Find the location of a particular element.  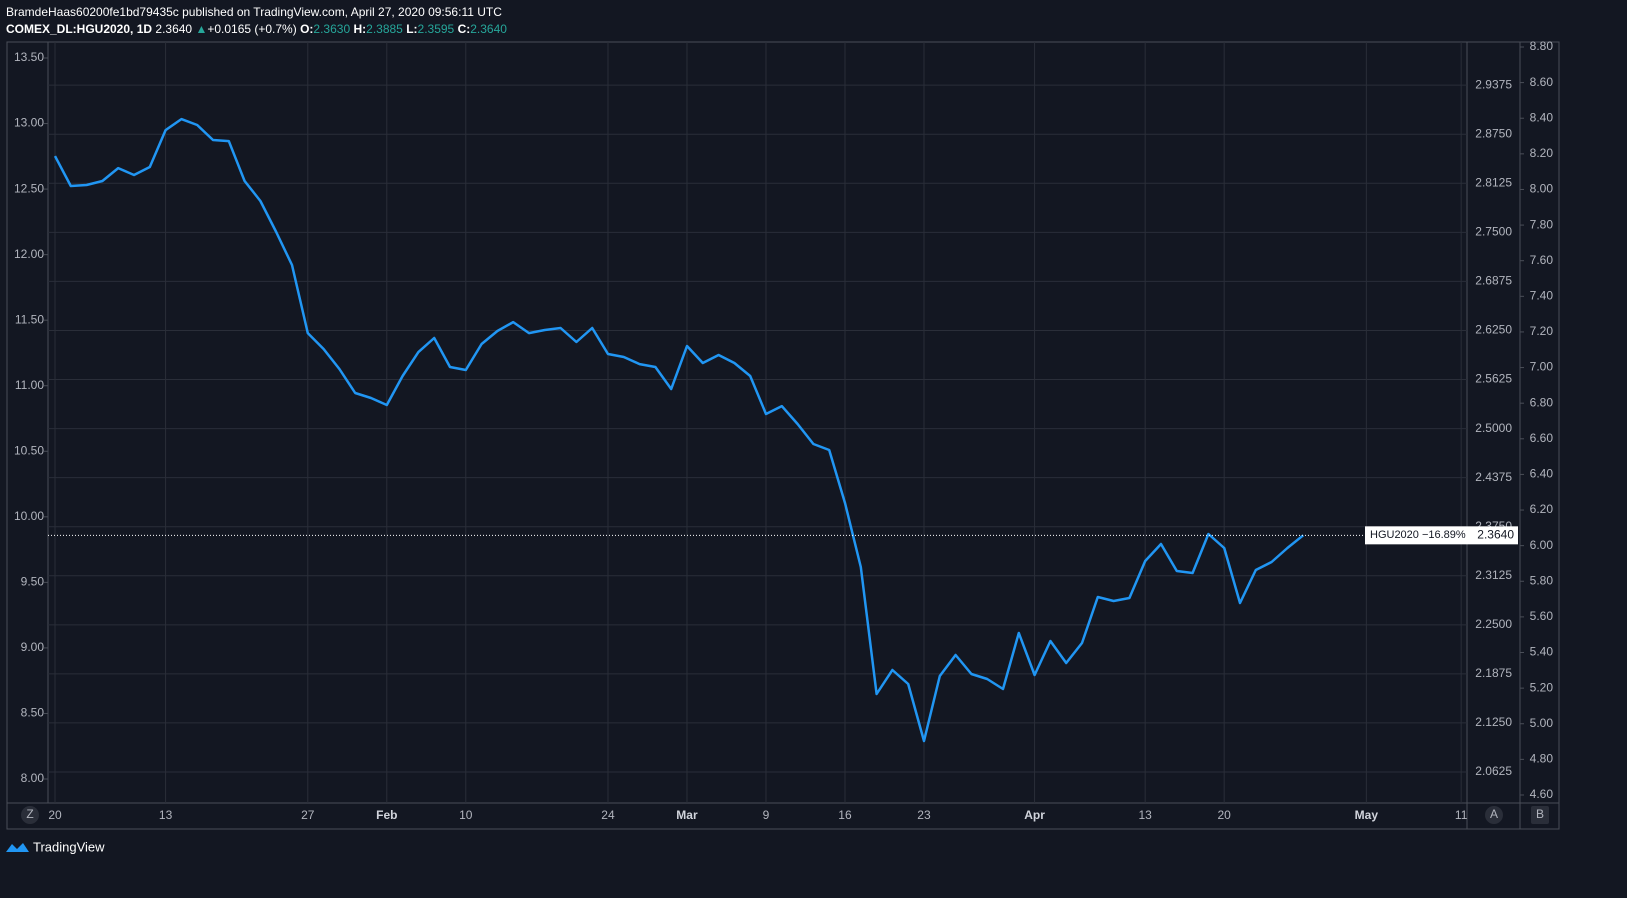

outer-tick-label: 8.20 is located at coordinates (1542, 153).